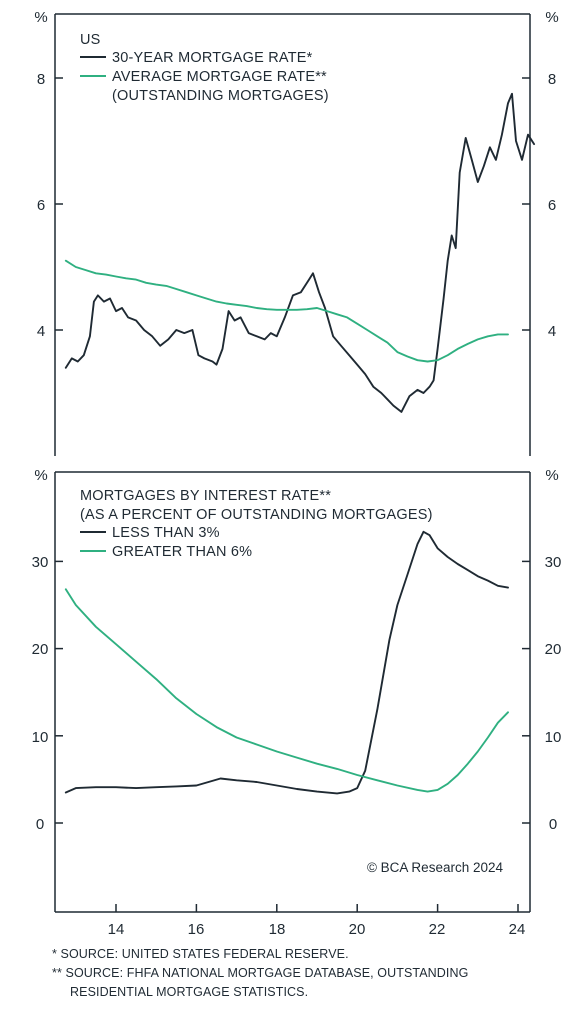 This screenshot has width=578, height=1024. I want to click on panel1-ytick-right-6: 6, so click(552, 205).